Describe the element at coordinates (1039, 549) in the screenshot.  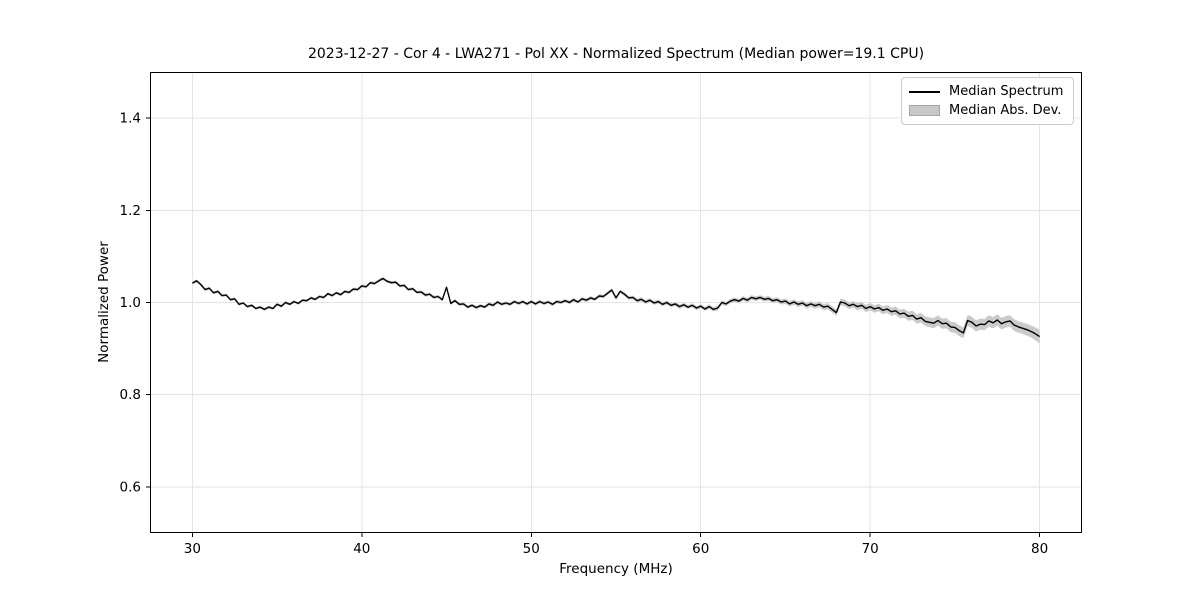
I see `x-tick-label: 80` at that location.